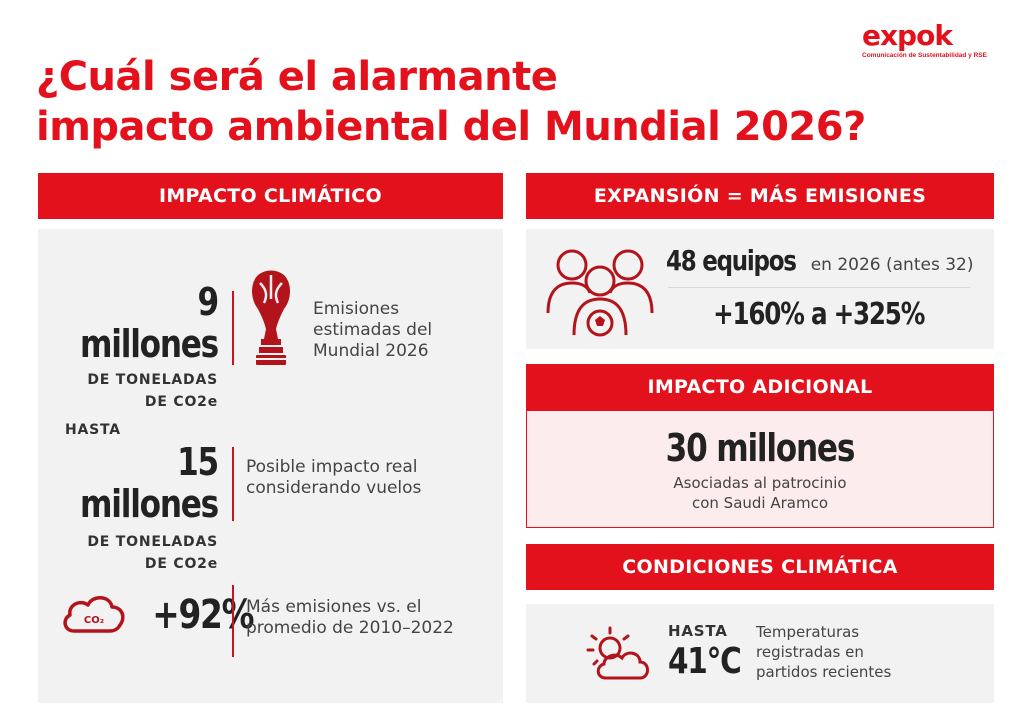 The image size is (1024, 728). I want to click on stat2-prefix-text: HASTA, so click(93, 430).